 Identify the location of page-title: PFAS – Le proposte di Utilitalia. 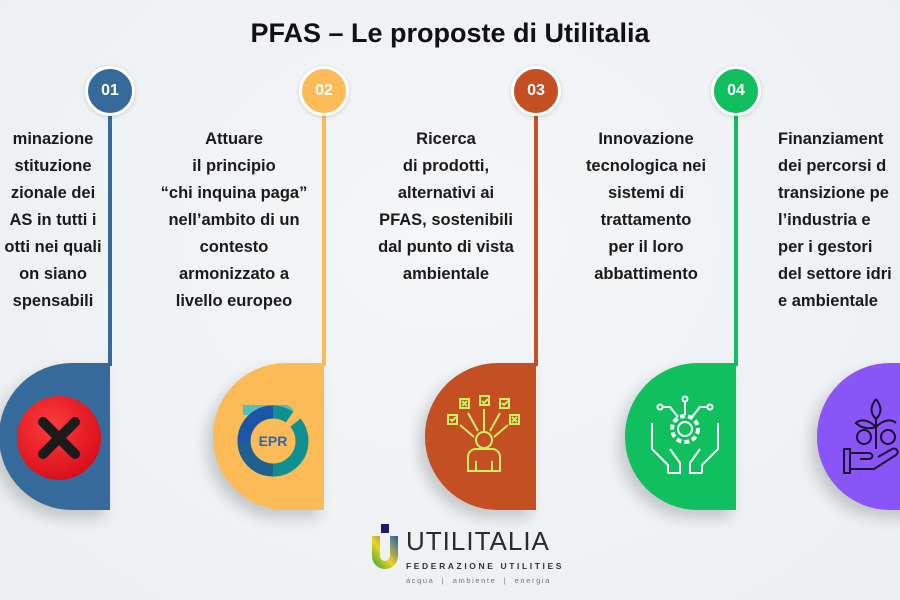
(450, 33).